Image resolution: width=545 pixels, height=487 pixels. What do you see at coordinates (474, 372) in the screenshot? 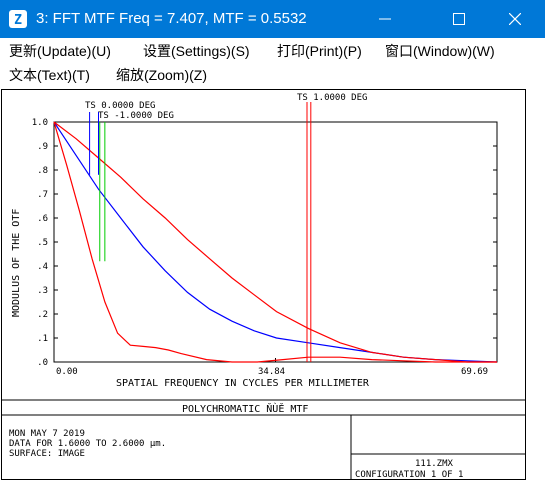
I see `x-tick-label: 69.69` at bounding box center [474, 372].